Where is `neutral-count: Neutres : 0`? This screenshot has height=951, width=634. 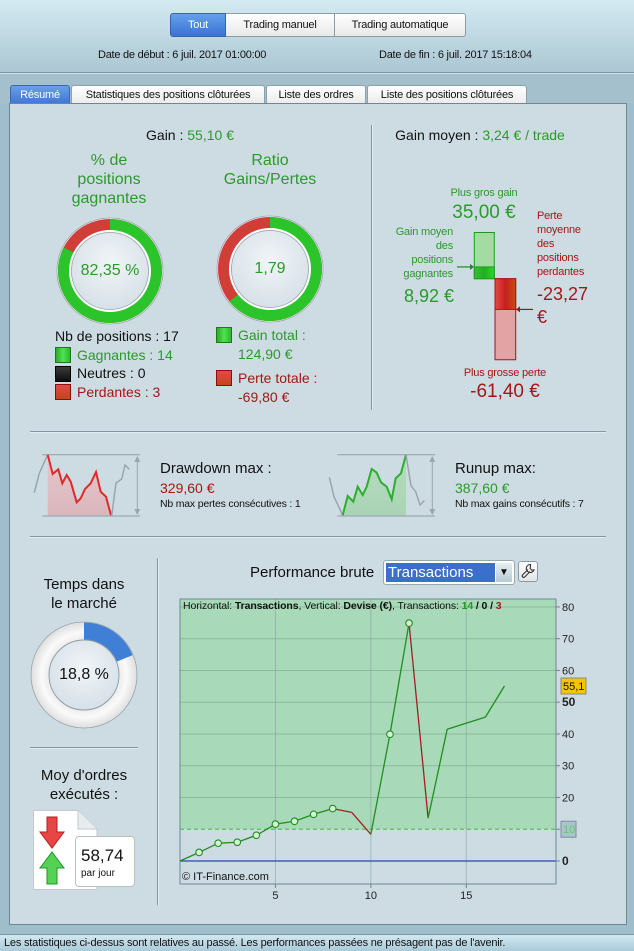 neutral-count: Neutres : 0 is located at coordinates (111, 373).